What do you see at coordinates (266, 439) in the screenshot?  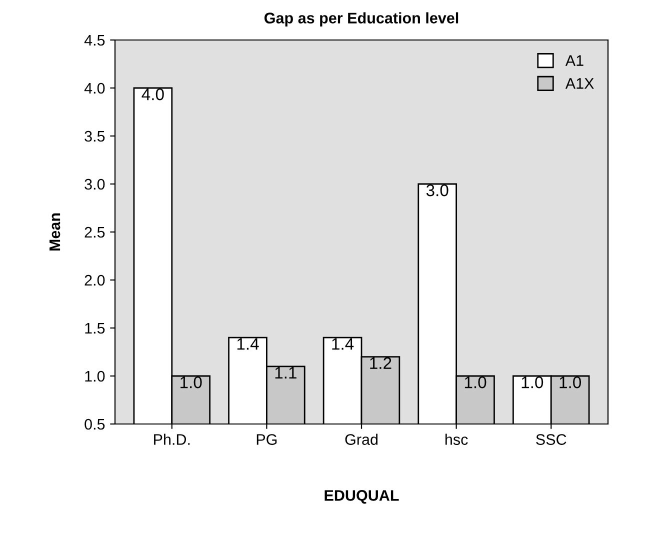 I see `x-tick-label: PG` at bounding box center [266, 439].